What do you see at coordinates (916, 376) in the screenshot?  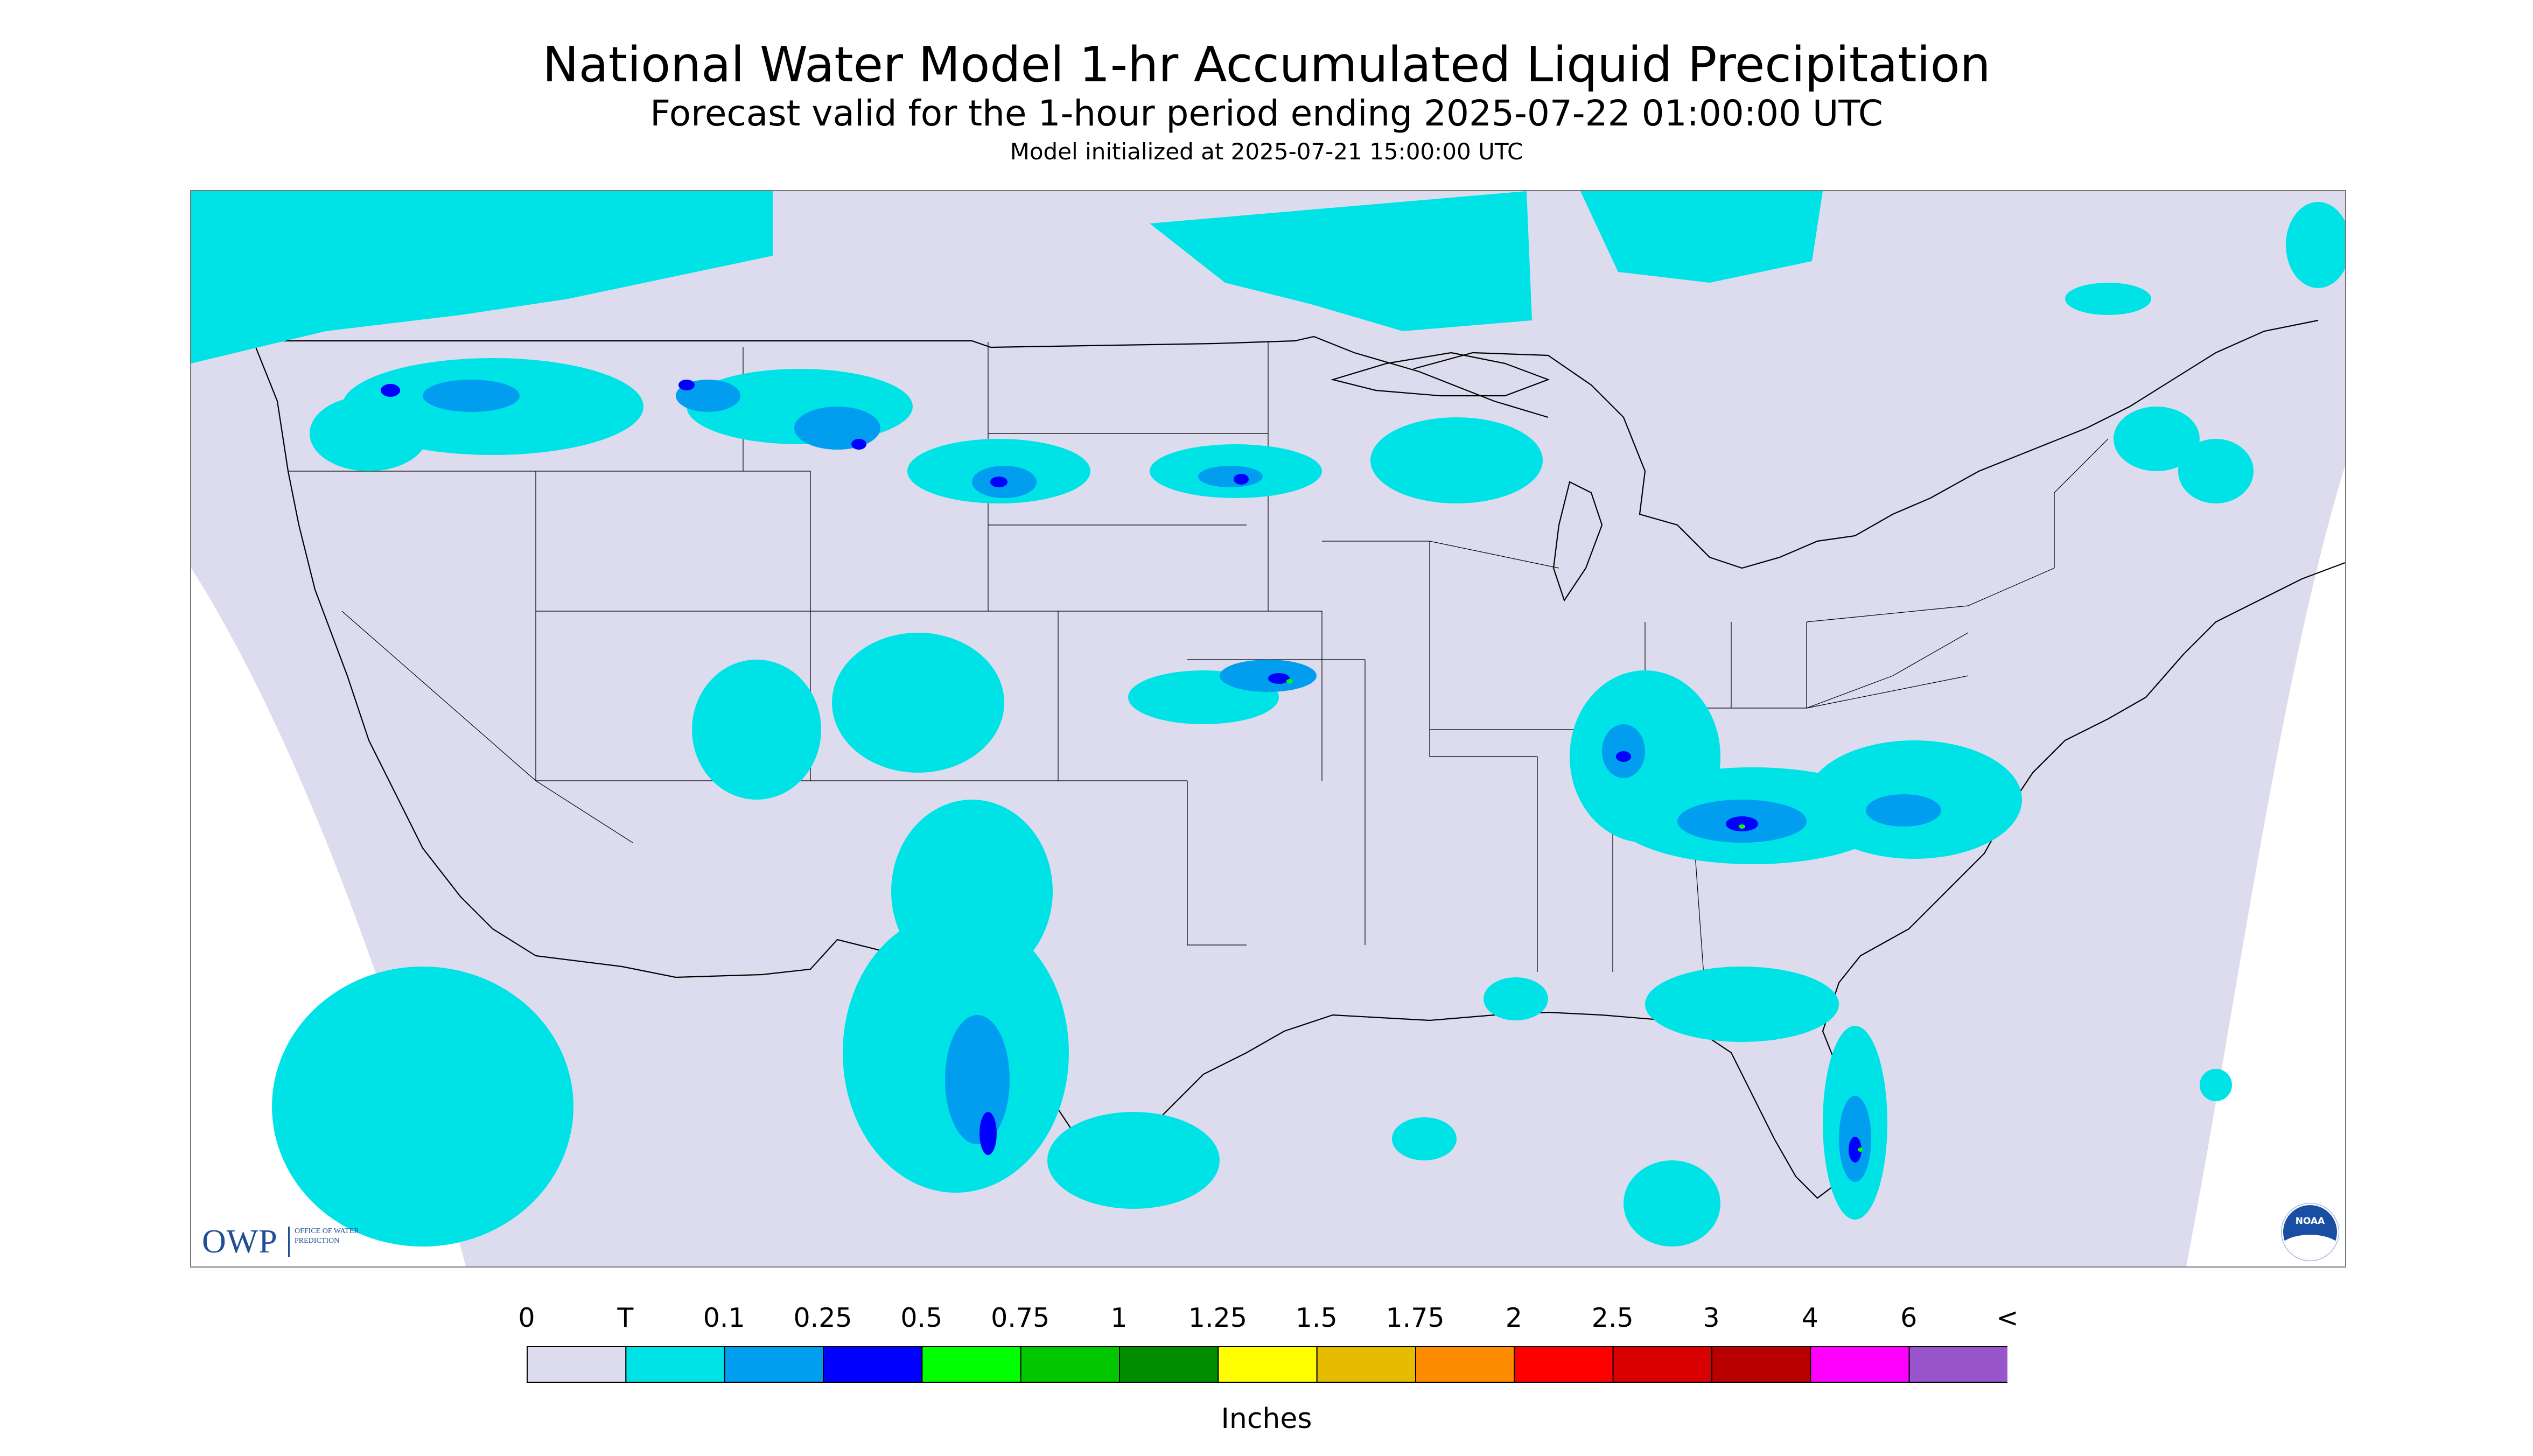 I see `canada-us-border` at bounding box center [916, 376].